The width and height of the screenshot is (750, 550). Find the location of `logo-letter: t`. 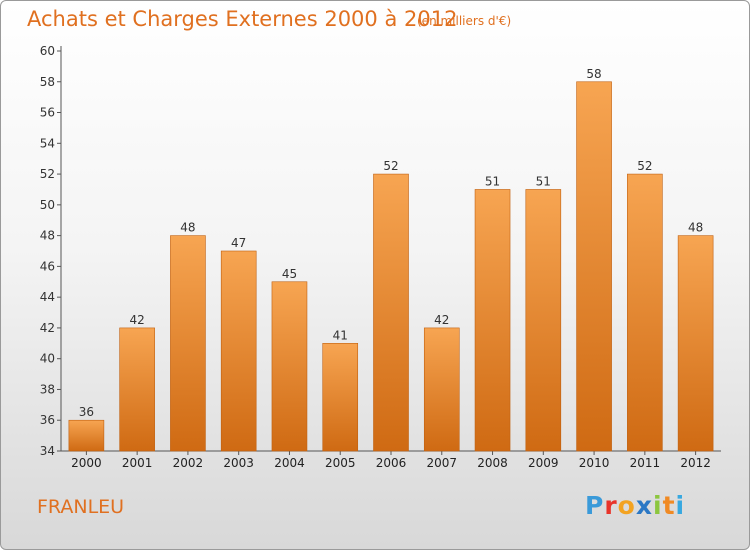

logo-letter: t is located at coordinates (669, 505).